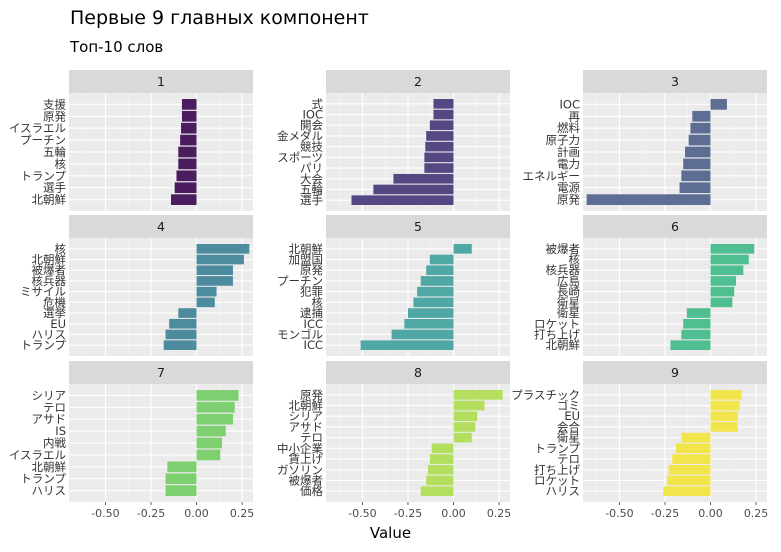 This screenshot has height=552, width=781. I want to click on chart-title: Первые 9 главных компонент, so click(219, 18).